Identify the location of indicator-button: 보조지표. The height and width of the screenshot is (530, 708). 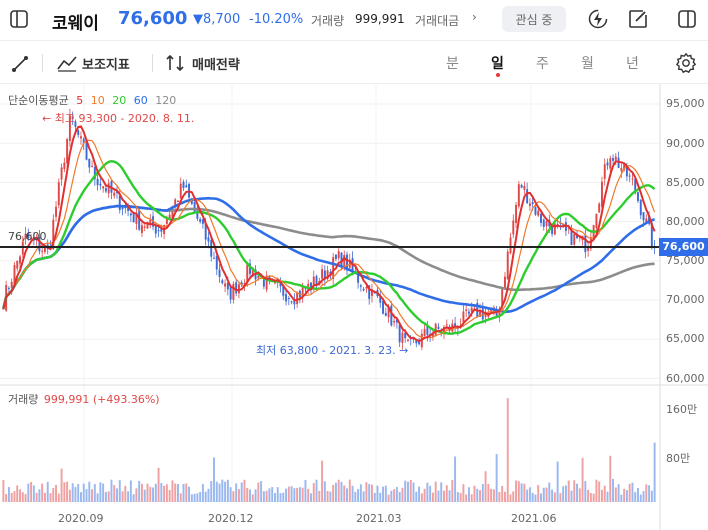
(106, 65).